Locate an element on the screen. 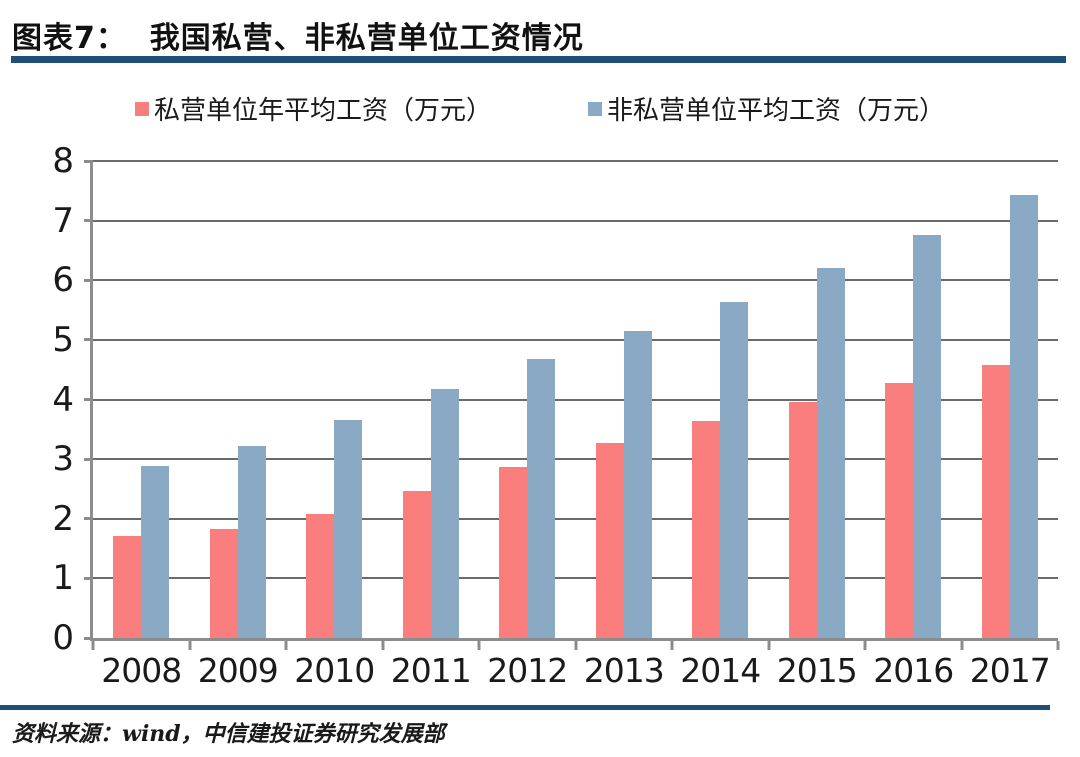 The width and height of the screenshot is (1080, 757). legend-swatch-private-icon is located at coordinates (141, 108).